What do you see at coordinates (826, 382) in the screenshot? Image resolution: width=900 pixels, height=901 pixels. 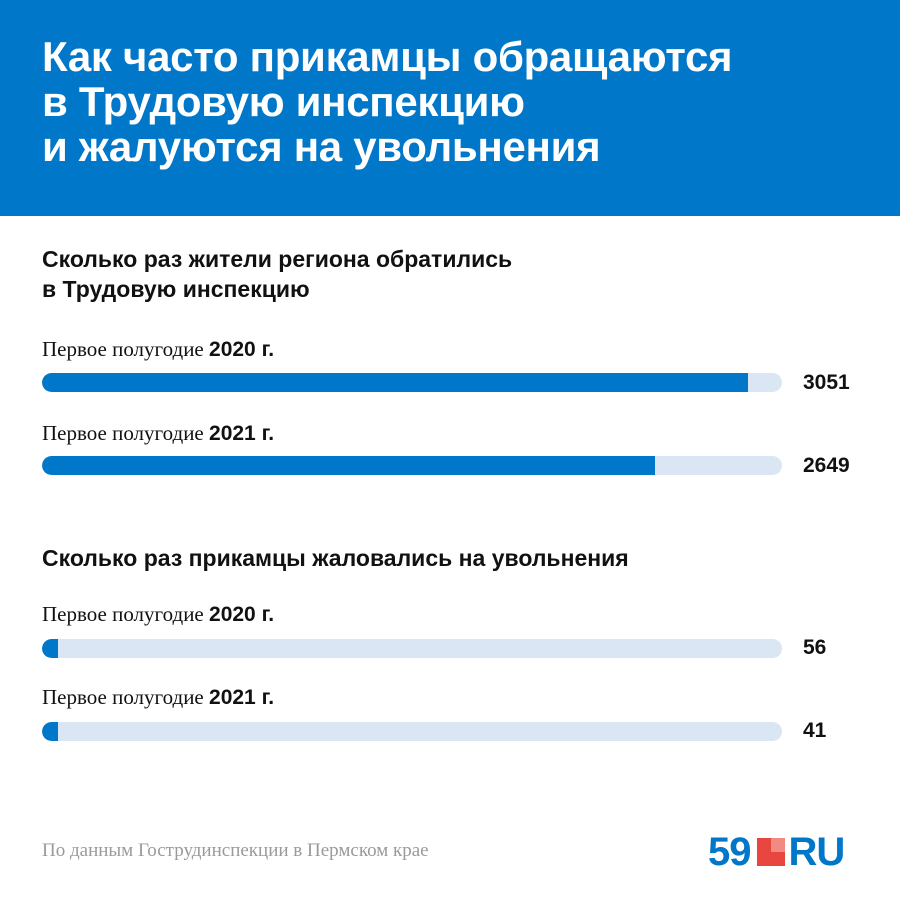 I see `chart-1-bar-1-value: 3051` at bounding box center [826, 382].